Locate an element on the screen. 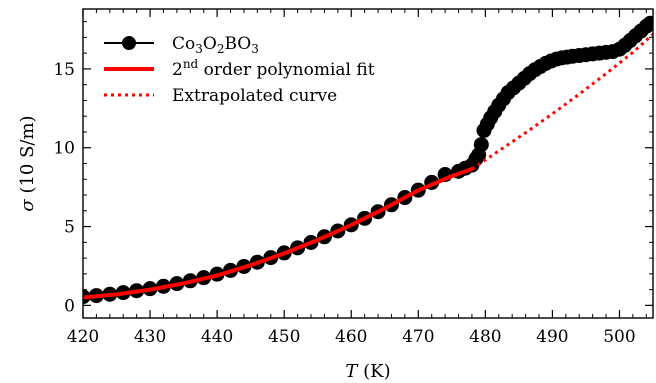 The width and height of the screenshot is (656, 383). x-tick-label: 440 is located at coordinates (217, 337).